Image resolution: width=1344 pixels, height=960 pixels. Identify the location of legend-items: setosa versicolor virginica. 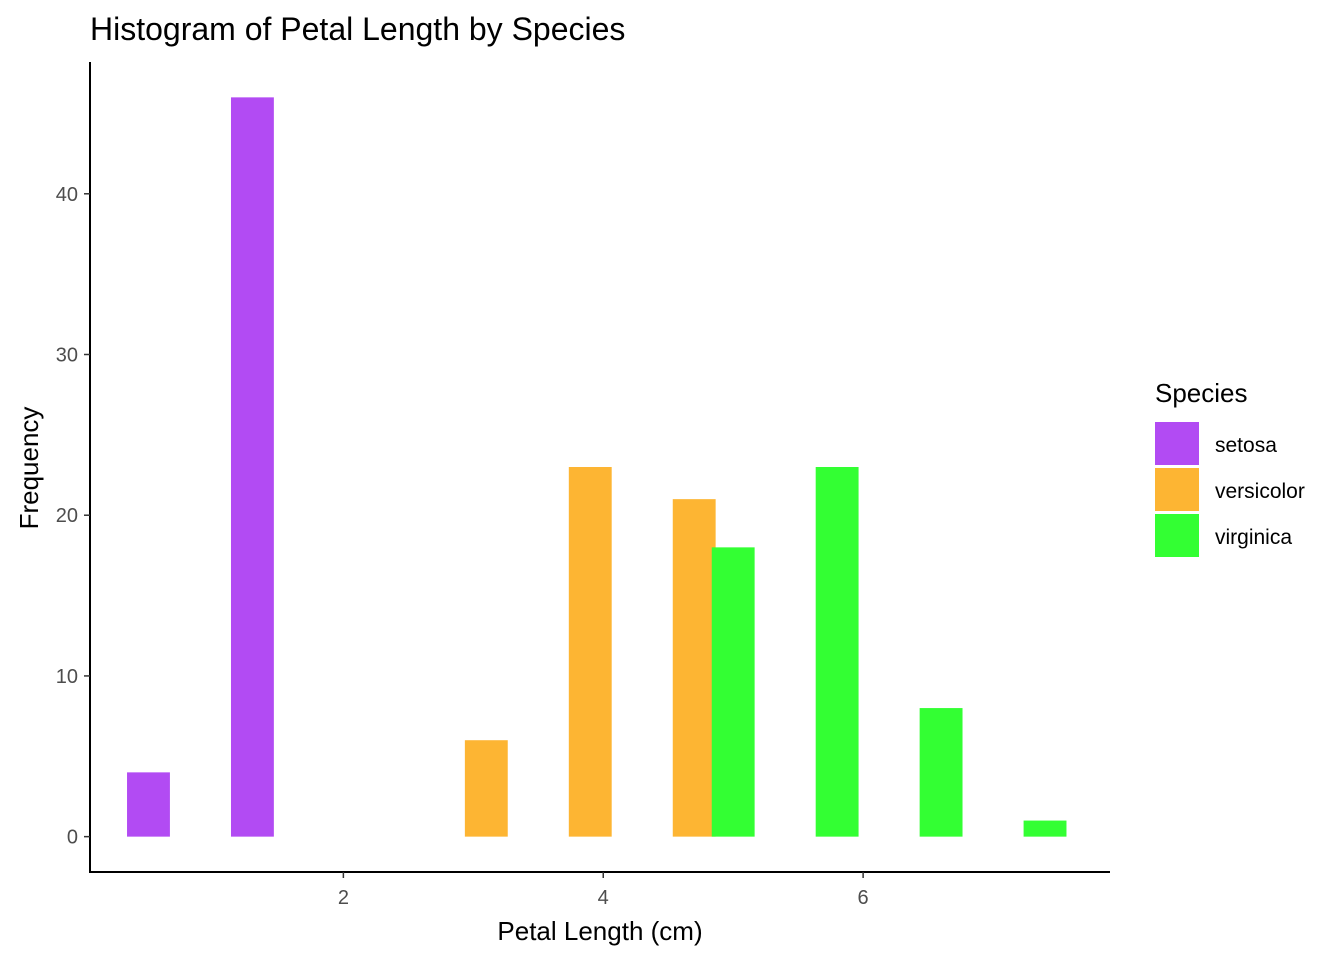
(1230, 489).